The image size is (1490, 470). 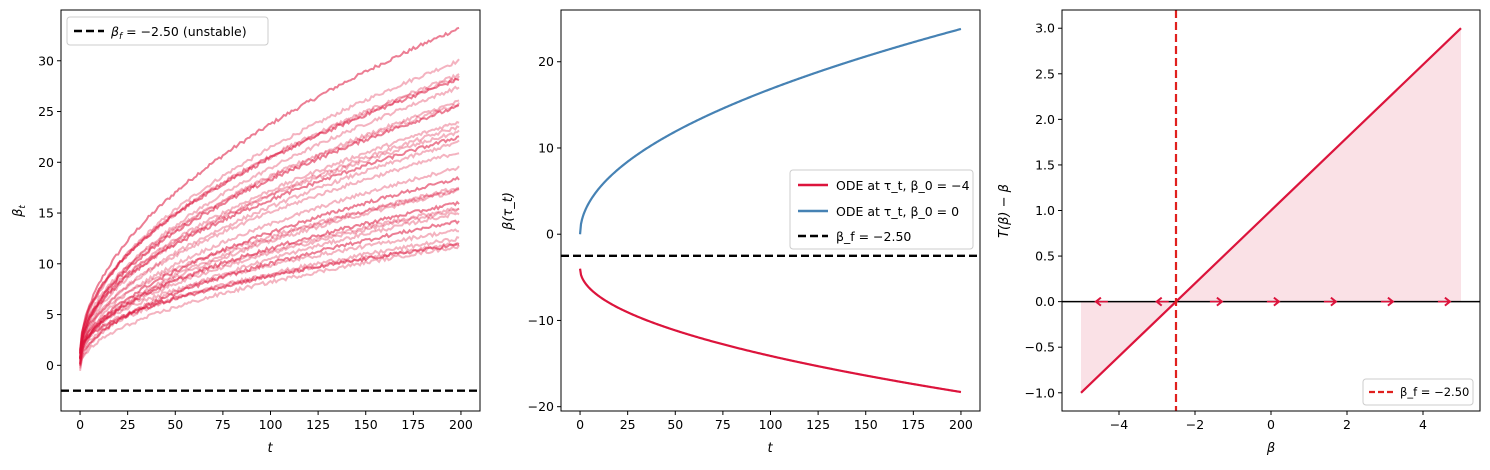 I want to click on y-axis-label: βt, so click(x=19, y=211).